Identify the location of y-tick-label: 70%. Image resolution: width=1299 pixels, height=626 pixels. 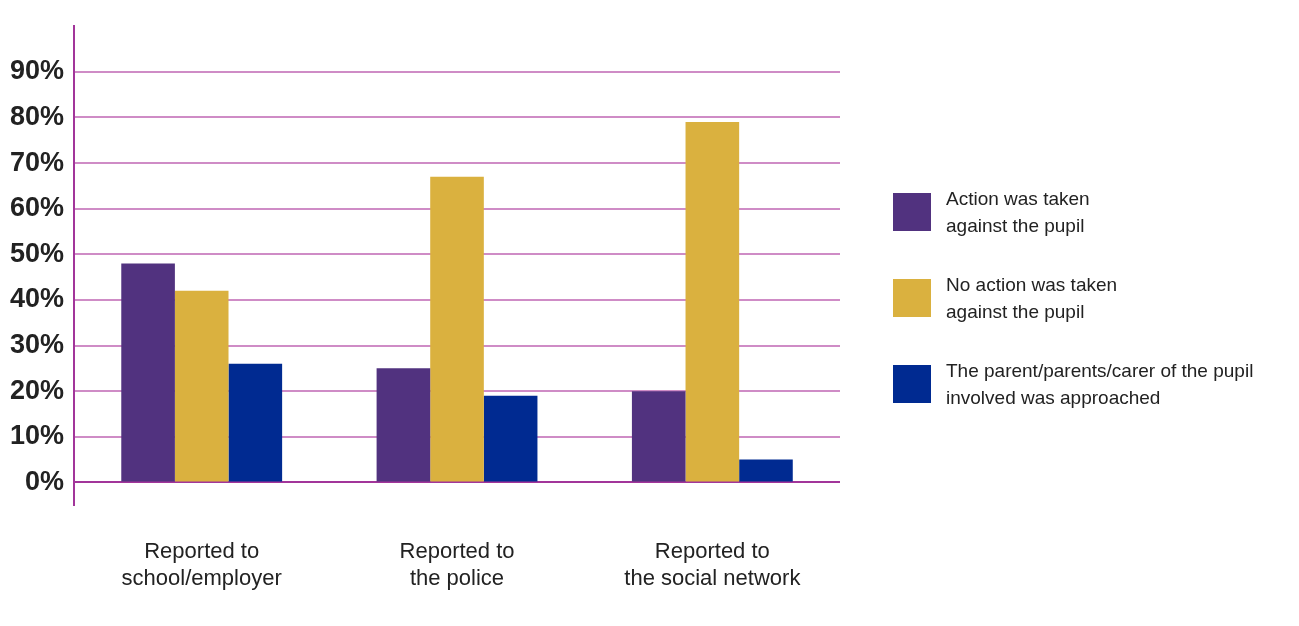
(37, 161).